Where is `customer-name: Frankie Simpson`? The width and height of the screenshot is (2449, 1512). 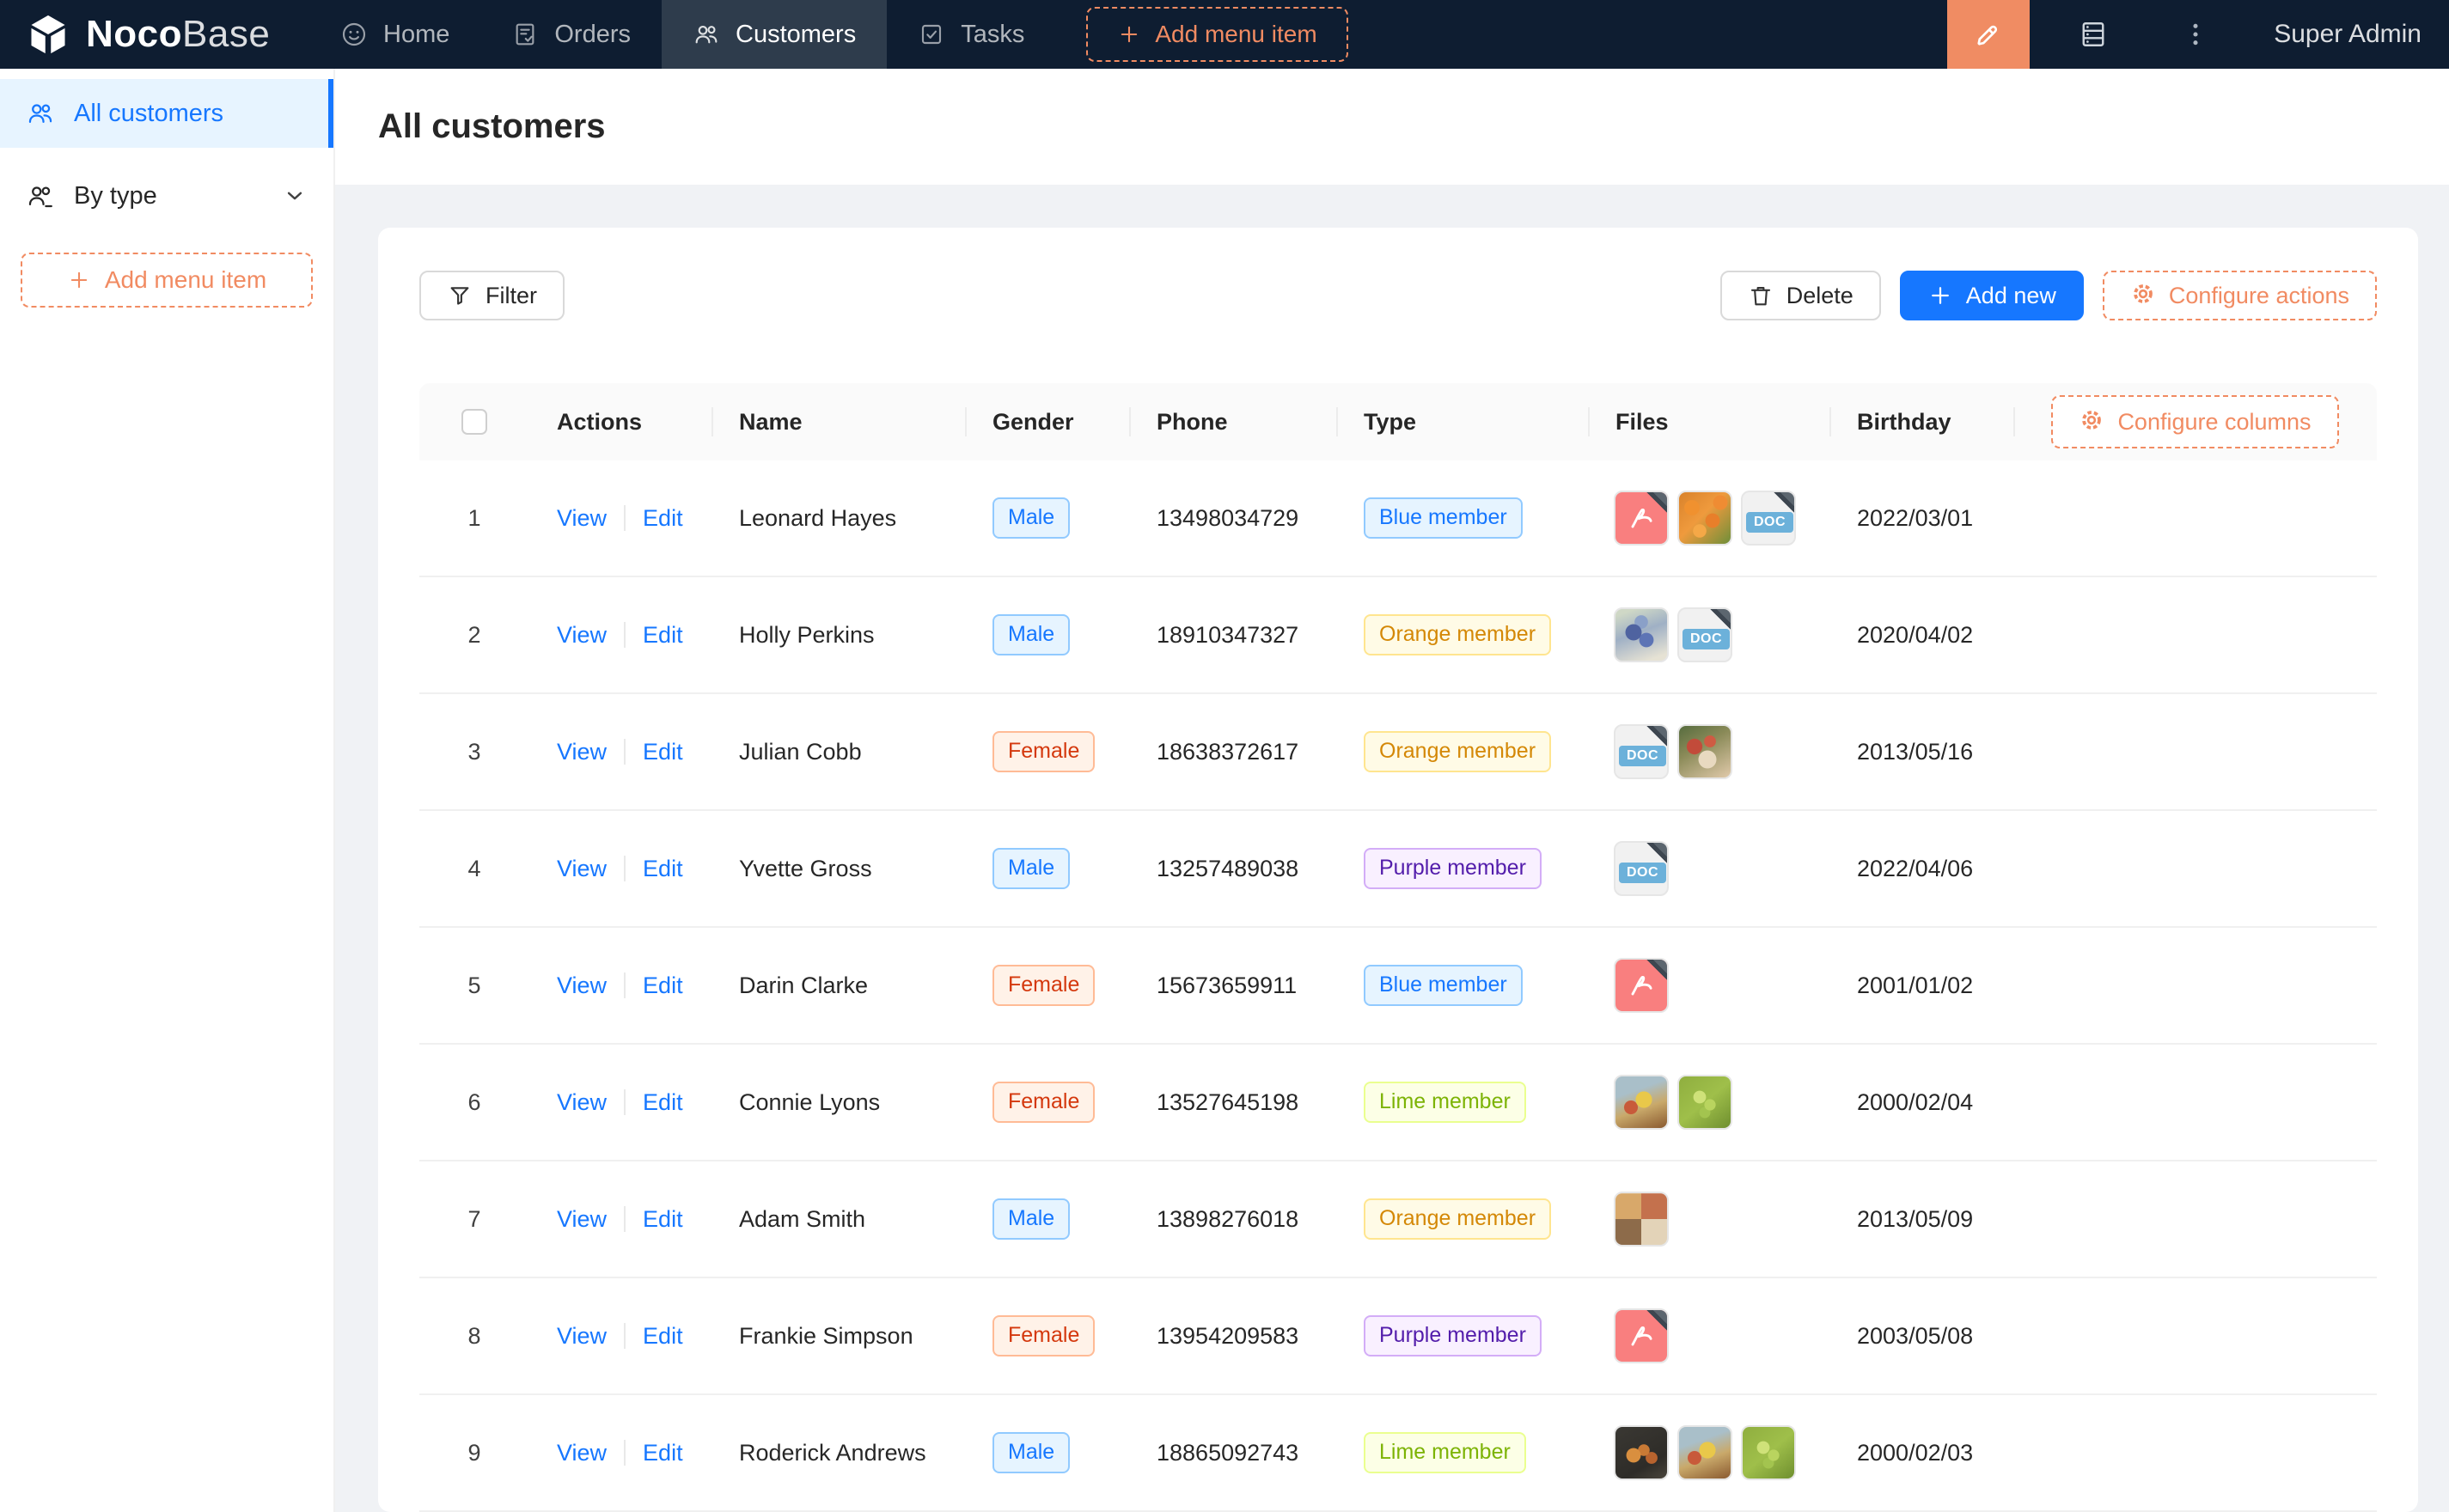 customer-name: Frankie Simpson is located at coordinates (826, 1335).